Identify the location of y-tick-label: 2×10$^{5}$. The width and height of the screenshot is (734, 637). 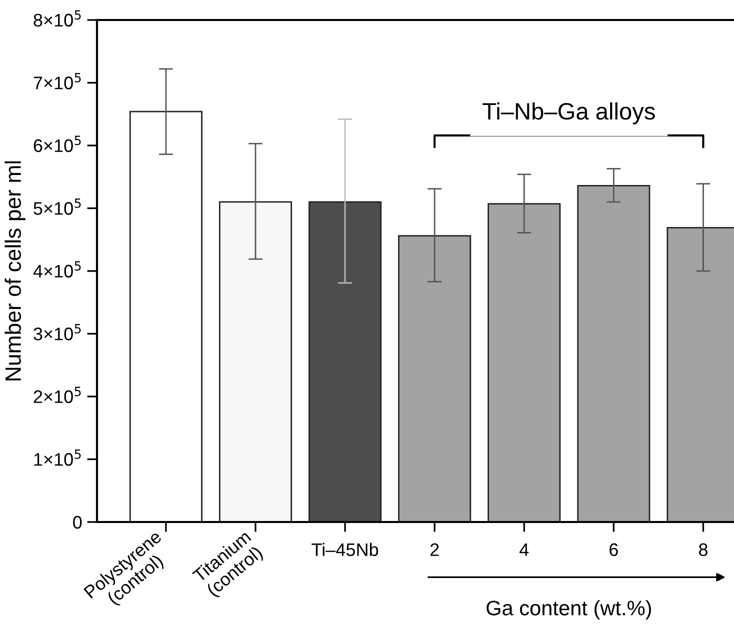
(57, 395).